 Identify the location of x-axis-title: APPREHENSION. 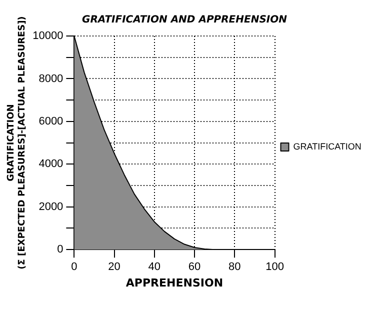
(175, 283).